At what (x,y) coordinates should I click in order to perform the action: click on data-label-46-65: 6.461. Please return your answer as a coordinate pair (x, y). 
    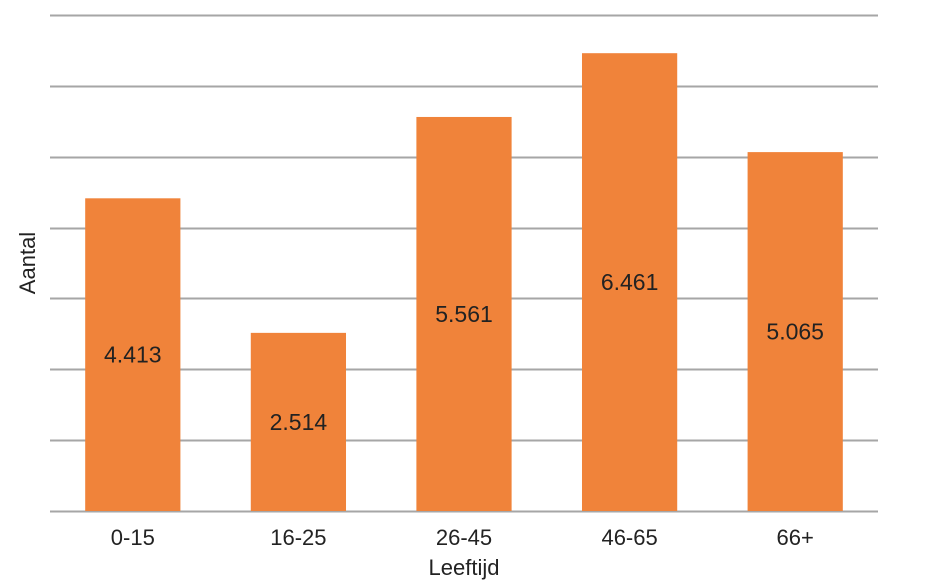
    Looking at the image, I should click on (630, 282).